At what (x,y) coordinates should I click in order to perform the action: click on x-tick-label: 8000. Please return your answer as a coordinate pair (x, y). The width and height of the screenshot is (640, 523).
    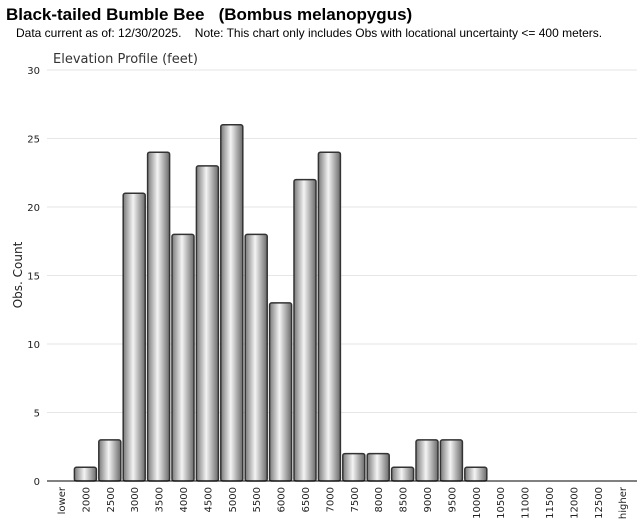
    Looking at the image, I should click on (379, 499).